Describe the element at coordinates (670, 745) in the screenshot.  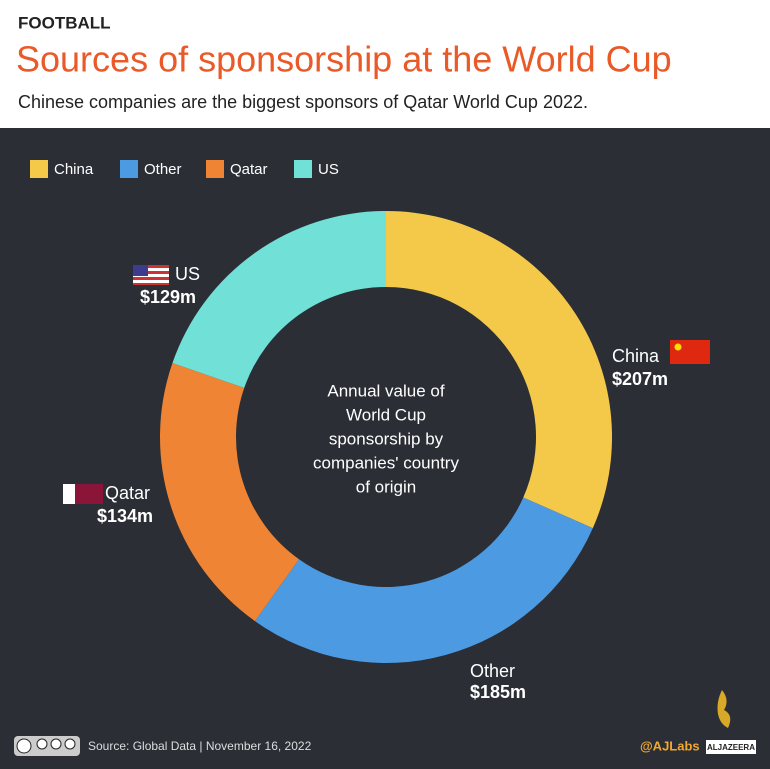
I see `credit: @AJLabs` at that location.